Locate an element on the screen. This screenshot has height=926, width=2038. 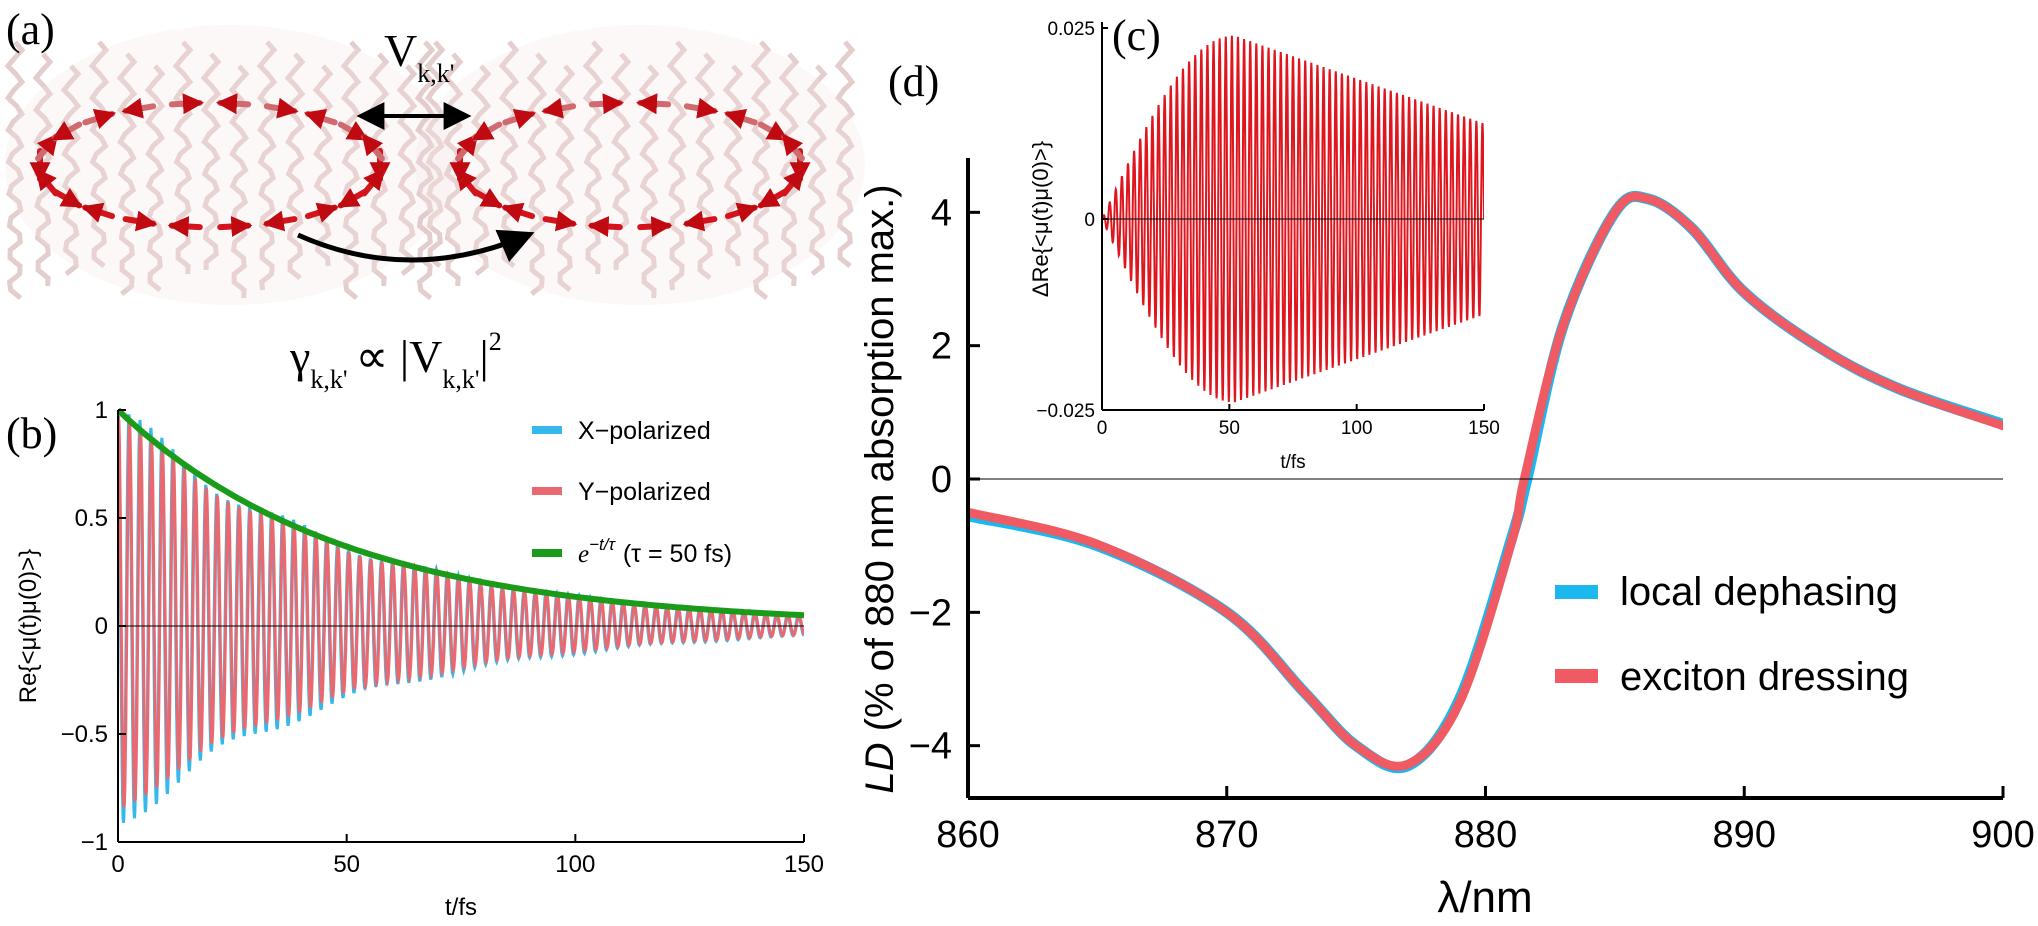
b-y-tick-label: 1 is located at coordinates (101, 410).